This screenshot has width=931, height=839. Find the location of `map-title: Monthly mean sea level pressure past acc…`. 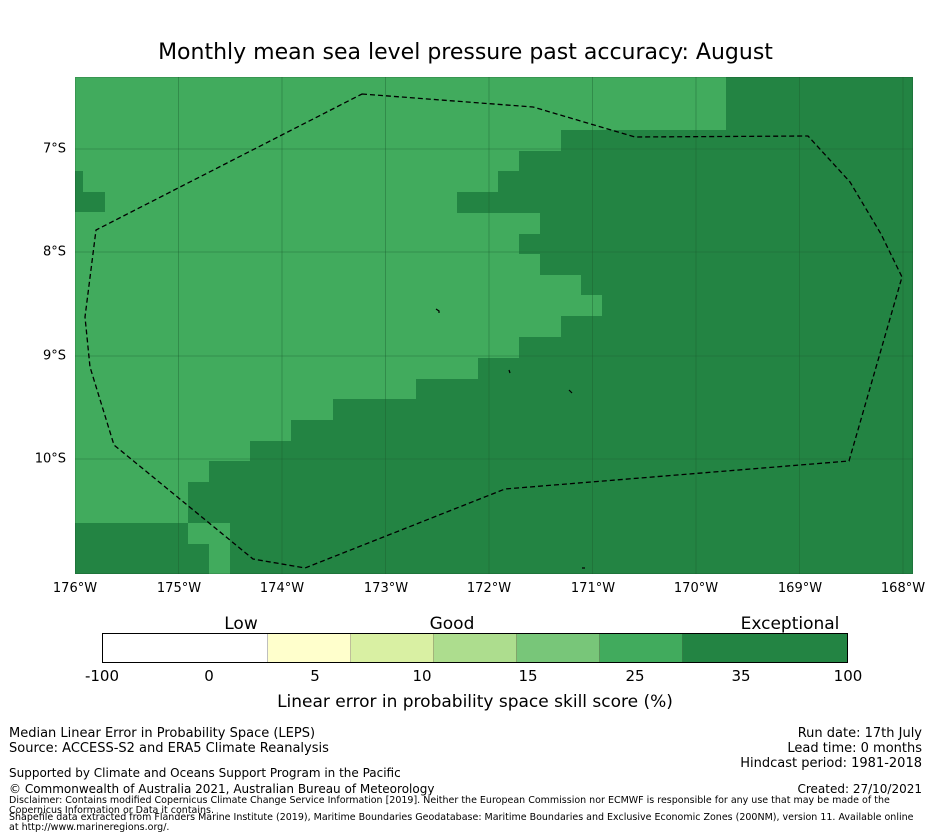

map-title: Monthly mean sea level pressure past acc… is located at coordinates (465, 52).